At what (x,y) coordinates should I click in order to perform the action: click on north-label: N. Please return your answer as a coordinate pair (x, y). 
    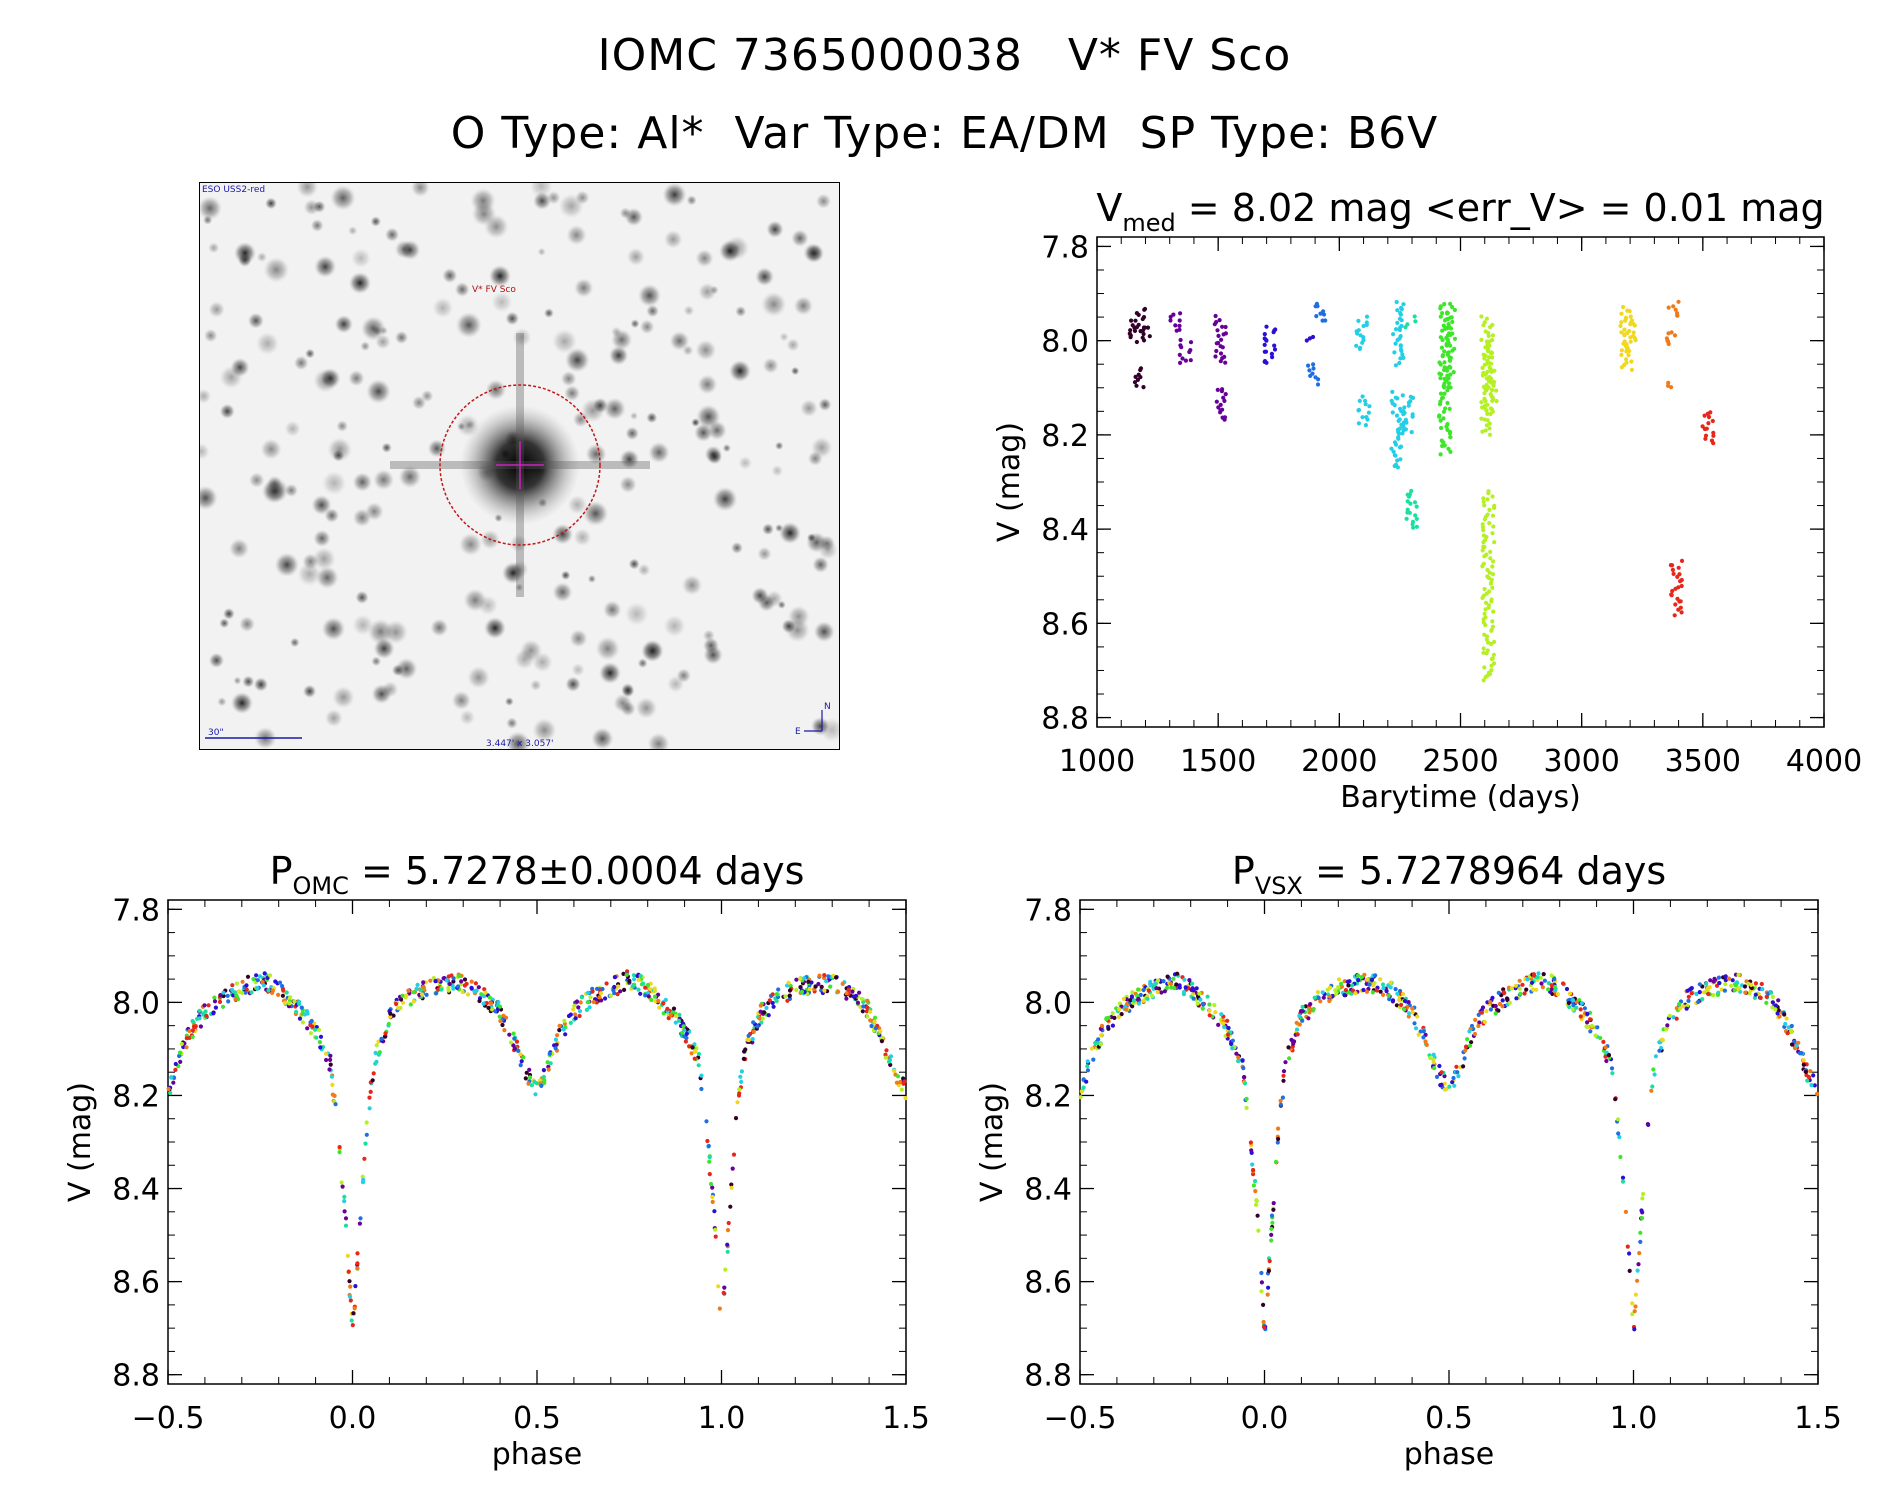
    Looking at the image, I should click on (827, 707).